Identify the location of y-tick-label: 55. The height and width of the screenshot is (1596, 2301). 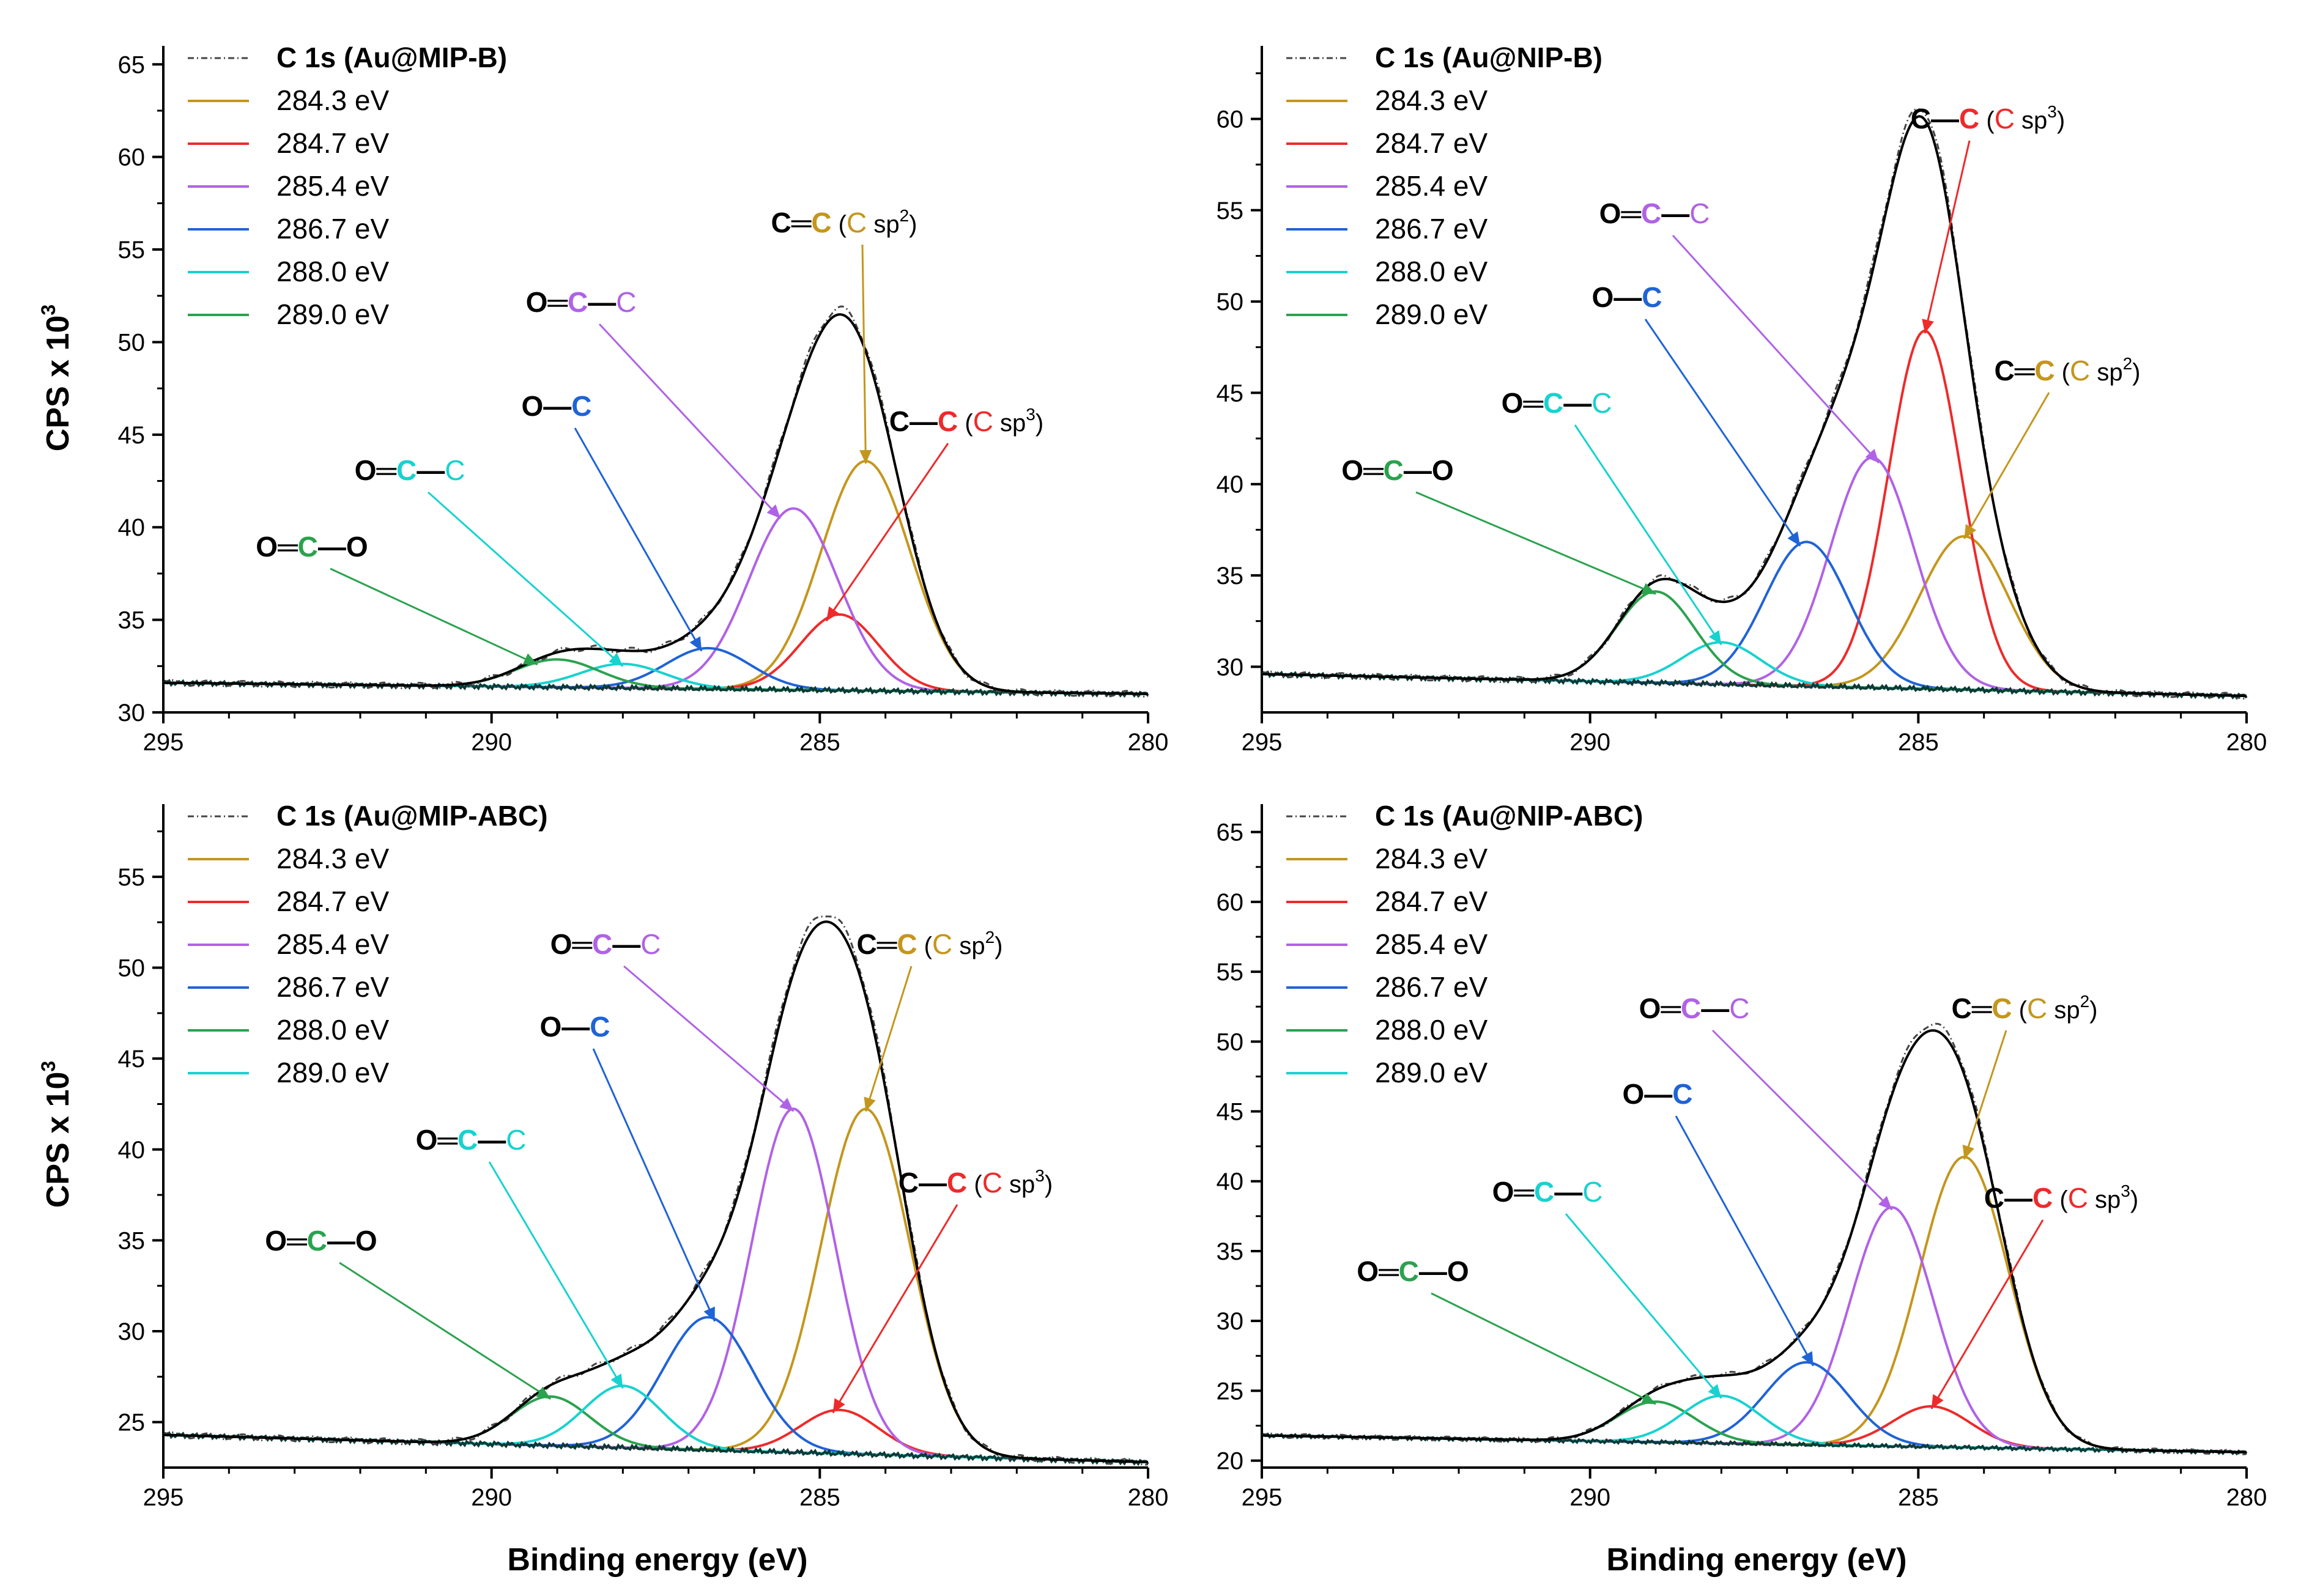
(132, 877).